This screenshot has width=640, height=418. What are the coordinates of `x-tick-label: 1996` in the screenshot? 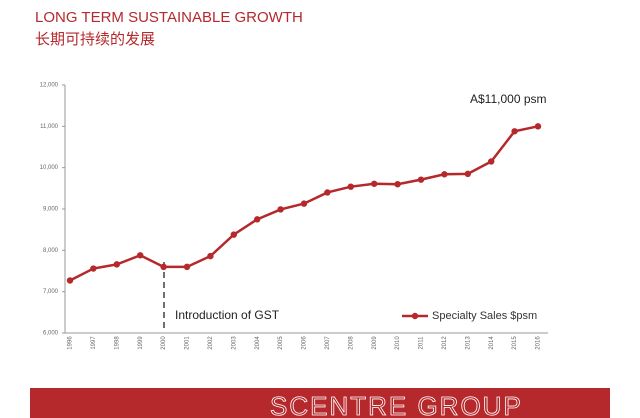 It's located at (71, 343).